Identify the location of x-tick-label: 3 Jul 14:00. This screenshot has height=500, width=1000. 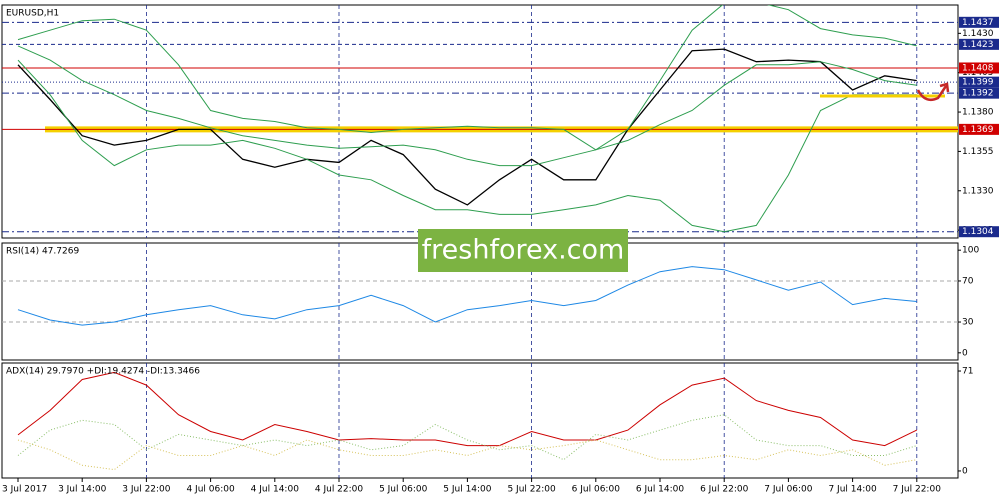
(82, 490).